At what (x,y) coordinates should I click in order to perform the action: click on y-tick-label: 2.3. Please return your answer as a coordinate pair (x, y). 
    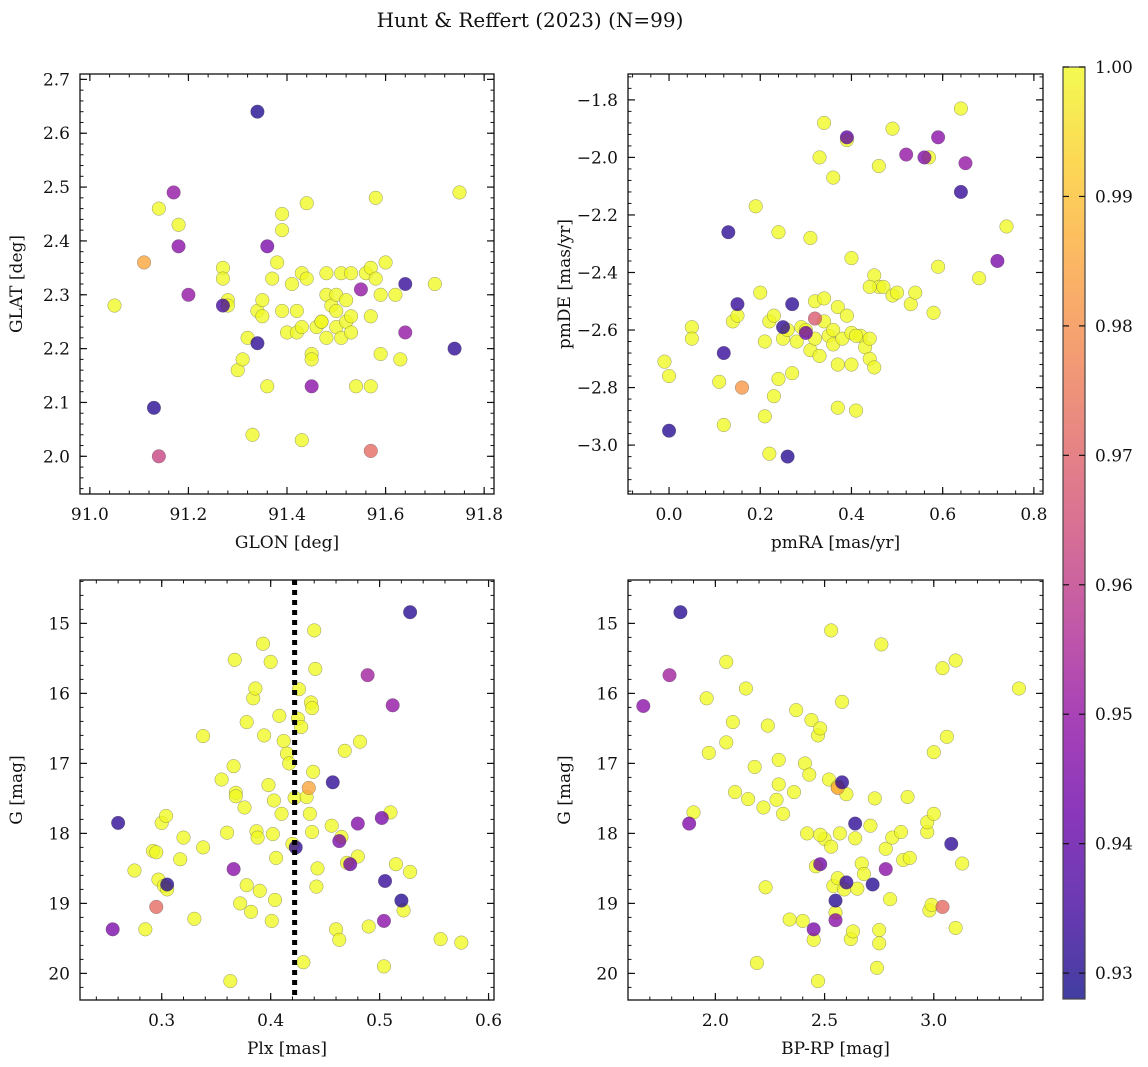
    Looking at the image, I should click on (56, 296).